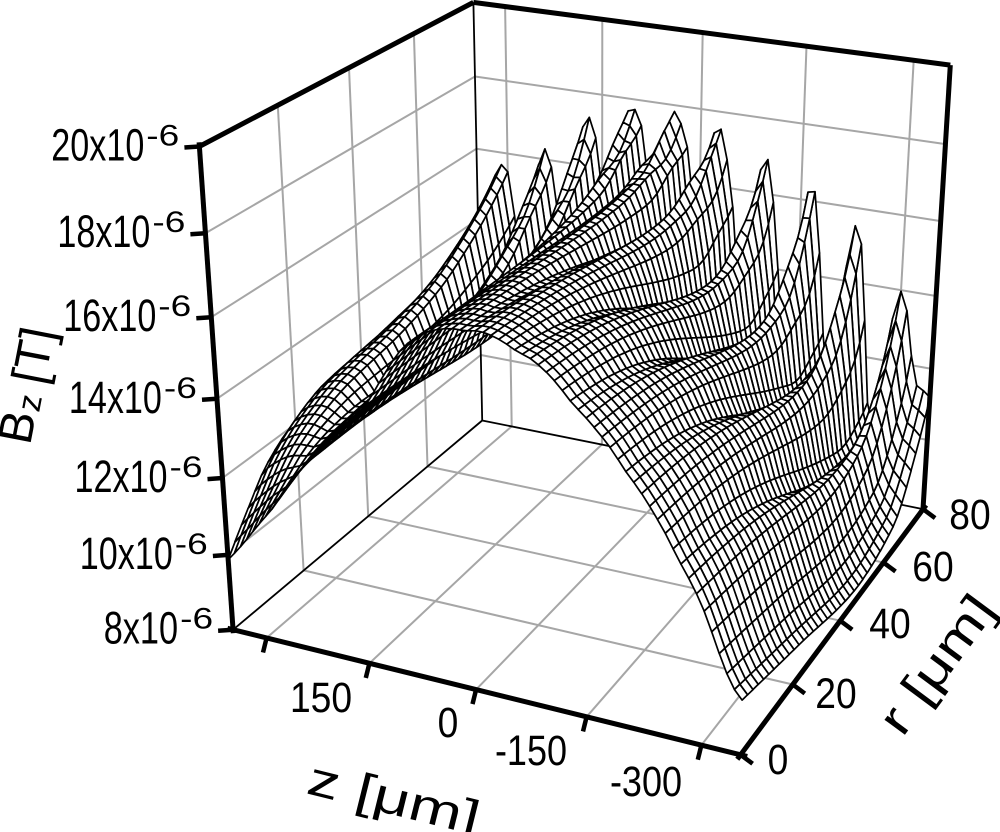 The width and height of the screenshot is (1000, 832). What do you see at coordinates (835, 694) in the screenshot?
I see `svg-text: 20` at bounding box center [835, 694].